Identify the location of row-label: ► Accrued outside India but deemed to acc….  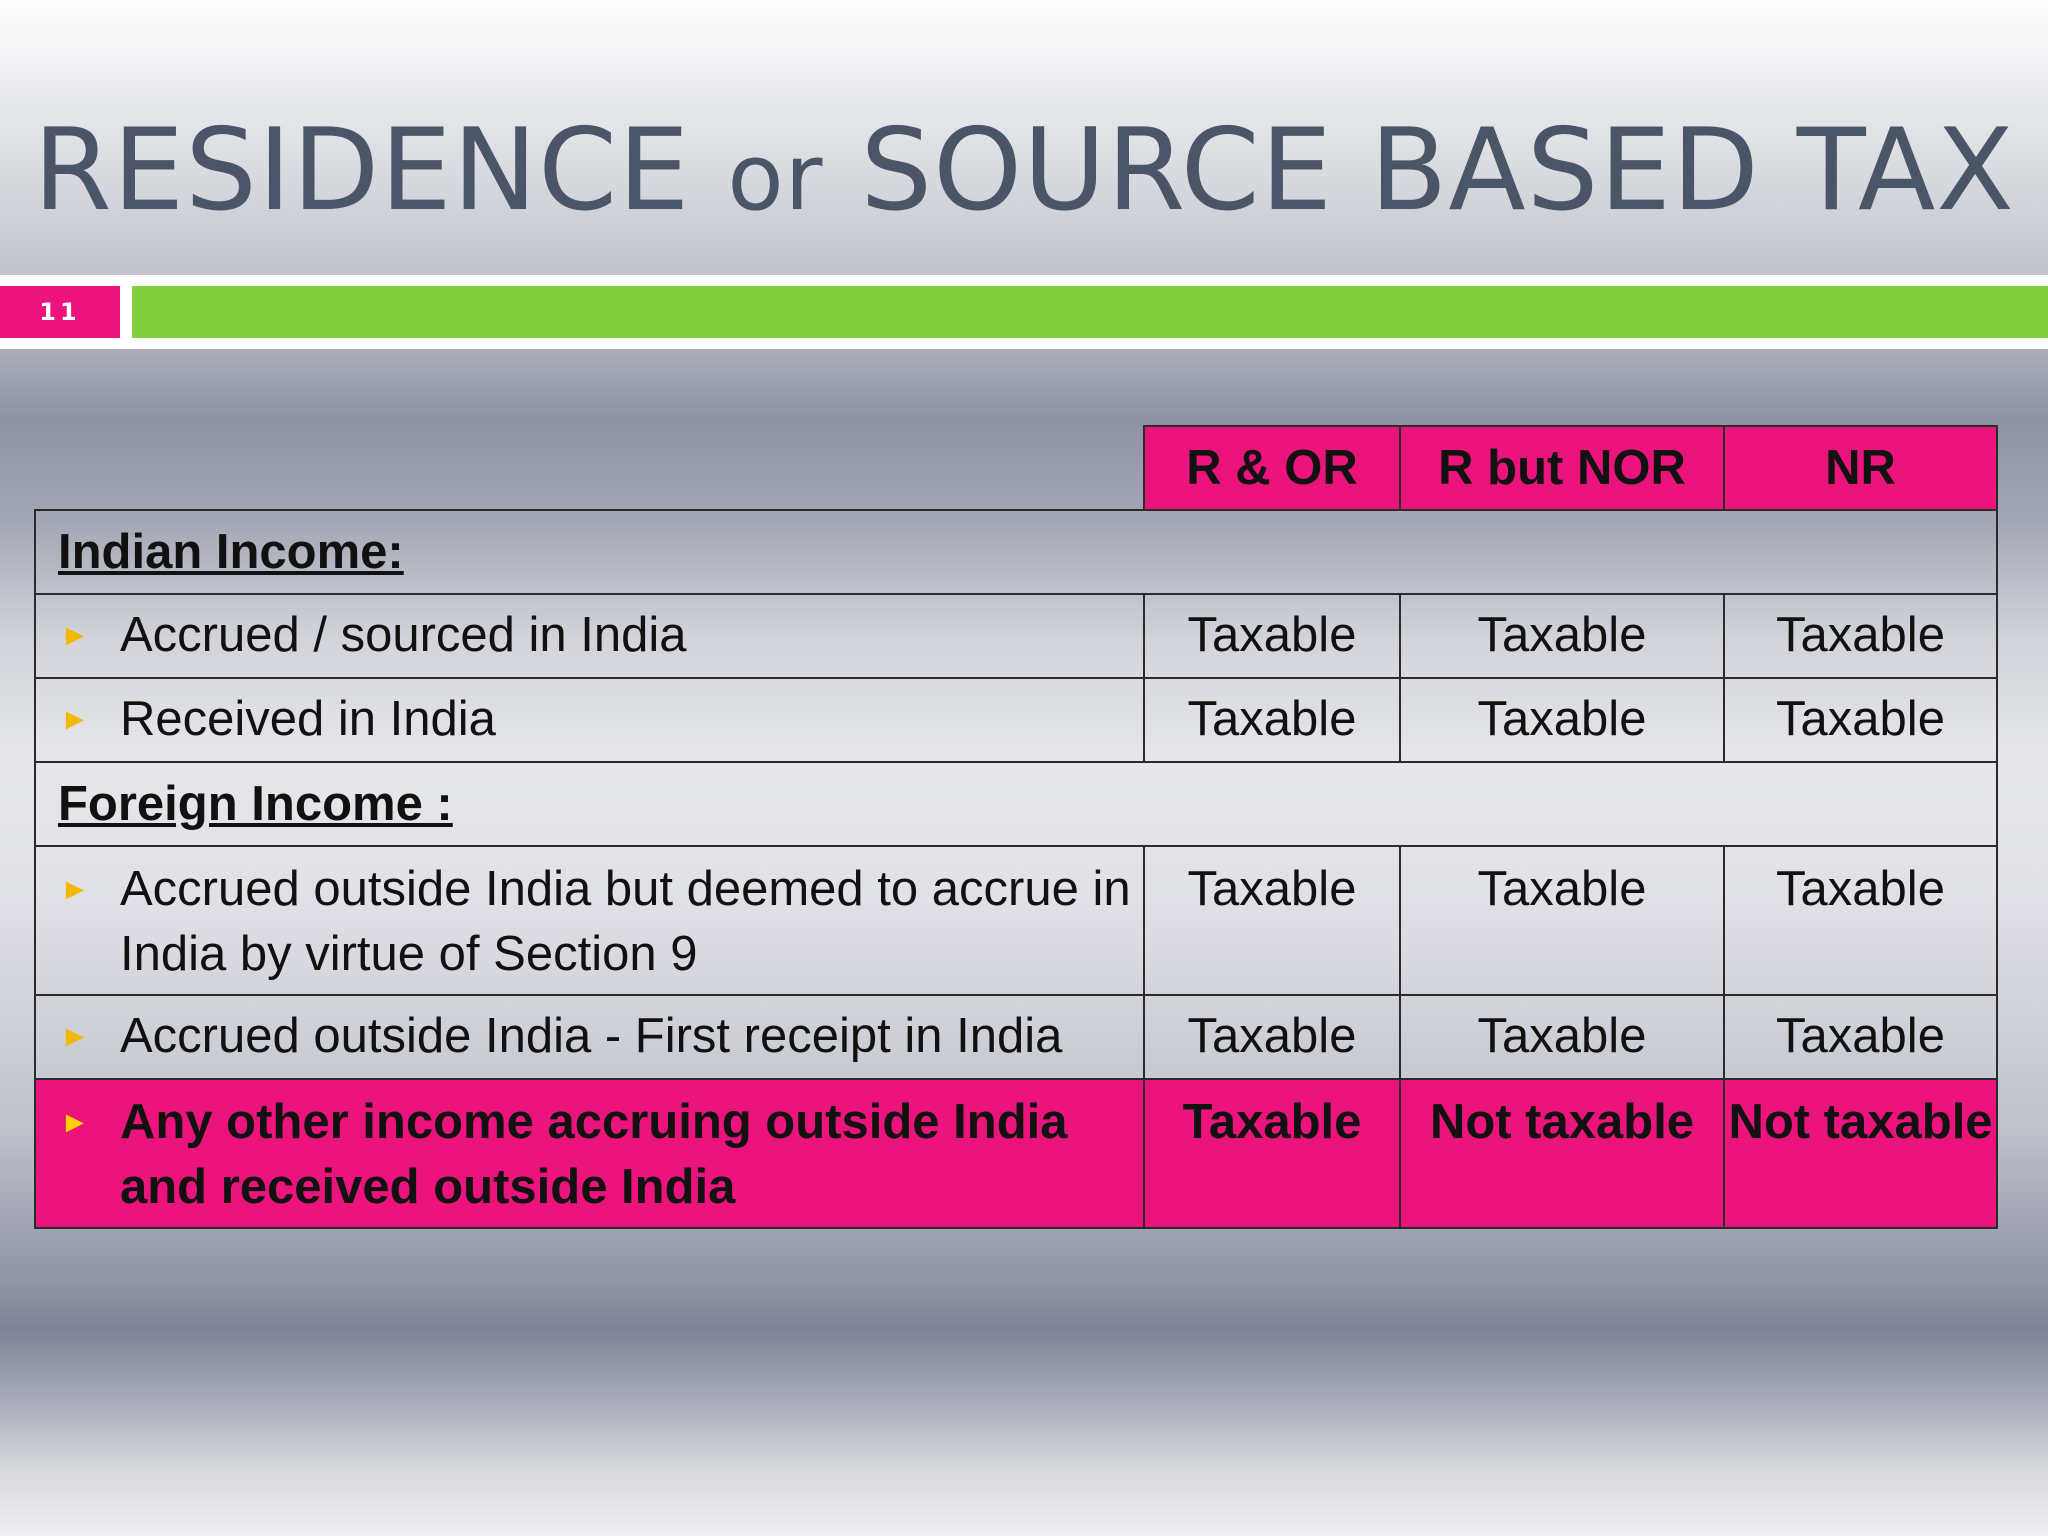
(589, 920).